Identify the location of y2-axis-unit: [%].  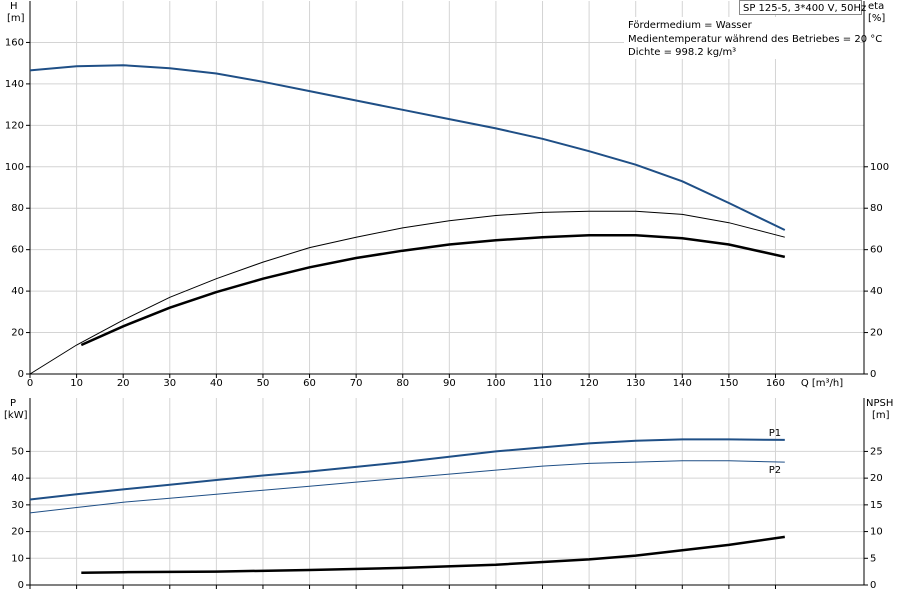
(876, 18).